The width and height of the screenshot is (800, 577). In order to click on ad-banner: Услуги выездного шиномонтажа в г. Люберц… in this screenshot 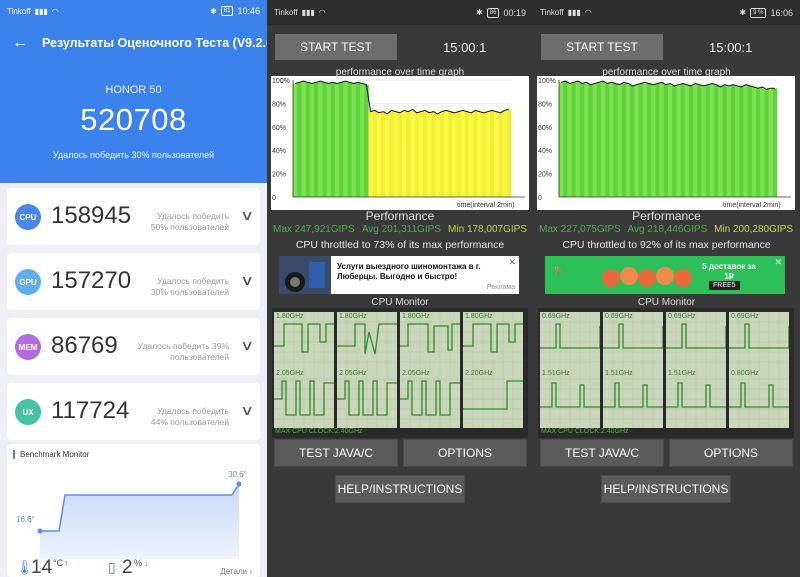, I will do `click(399, 275)`.